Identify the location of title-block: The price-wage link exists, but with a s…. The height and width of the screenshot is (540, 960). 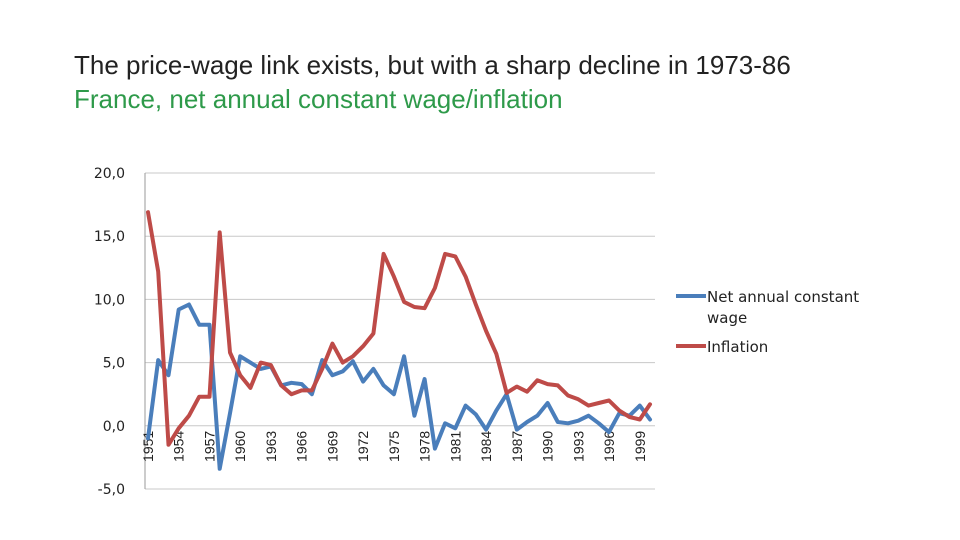
(432, 82).